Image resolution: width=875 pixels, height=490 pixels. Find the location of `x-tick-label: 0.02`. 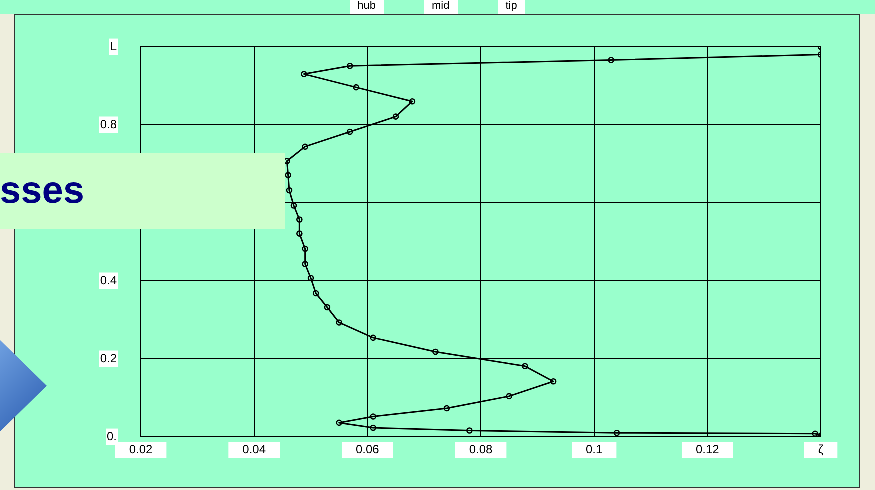

x-tick-label: 0.02 is located at coordinates (141, 449).